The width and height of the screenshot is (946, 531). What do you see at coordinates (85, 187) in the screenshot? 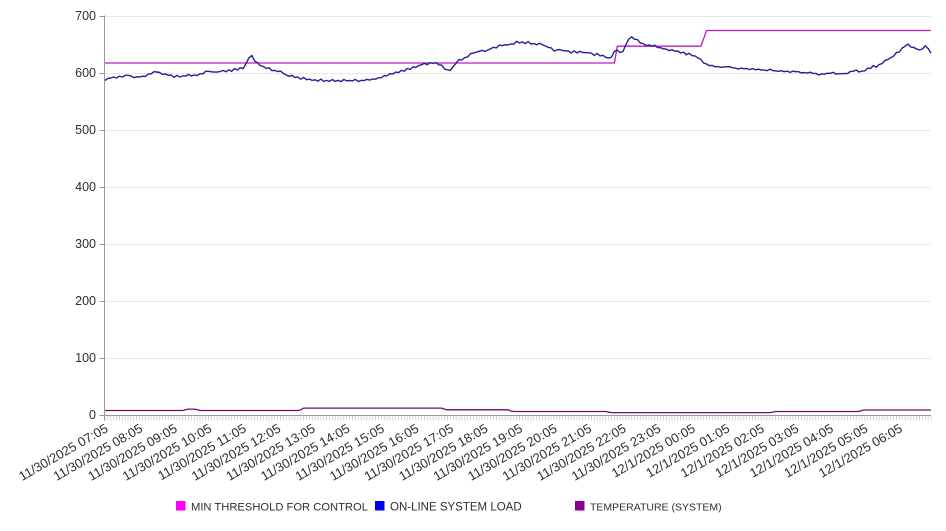
I see `svg-text: 400` at bounding box center [85, 187].